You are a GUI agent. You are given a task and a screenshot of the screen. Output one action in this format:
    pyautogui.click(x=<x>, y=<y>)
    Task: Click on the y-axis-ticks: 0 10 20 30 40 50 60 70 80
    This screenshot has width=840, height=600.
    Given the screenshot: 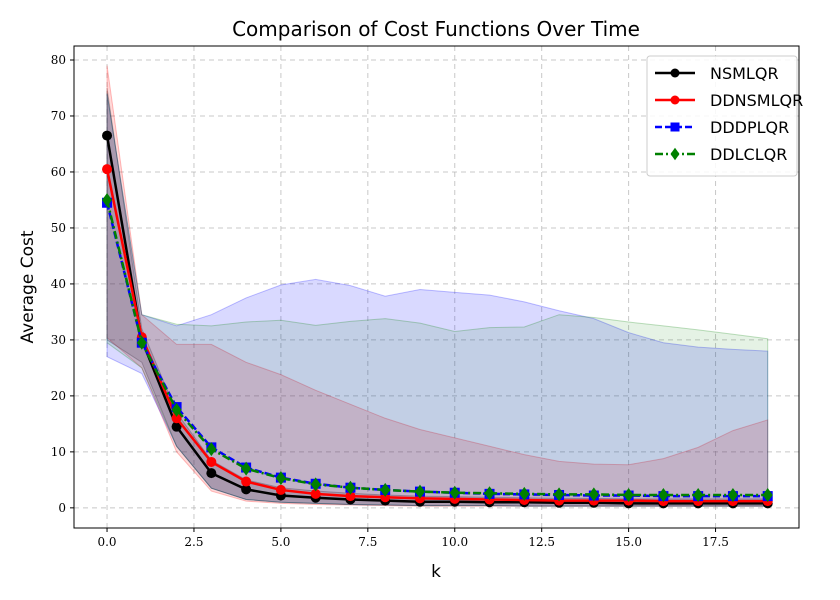 What is the action you would take?
    pyautogui.click(x=62, y=284)
    